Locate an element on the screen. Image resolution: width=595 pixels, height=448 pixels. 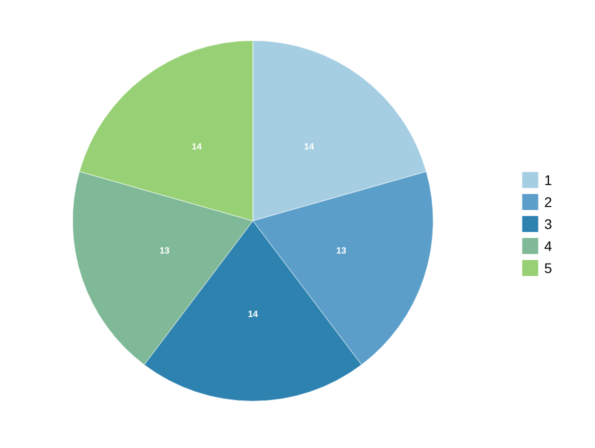
legend-label: 1 is located at coordinates (548, 180).